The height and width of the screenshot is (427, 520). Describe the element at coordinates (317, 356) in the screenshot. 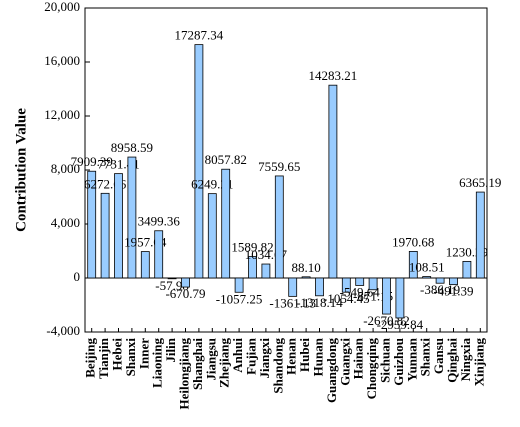

I see `x-tick-label: Hunan` at that location.